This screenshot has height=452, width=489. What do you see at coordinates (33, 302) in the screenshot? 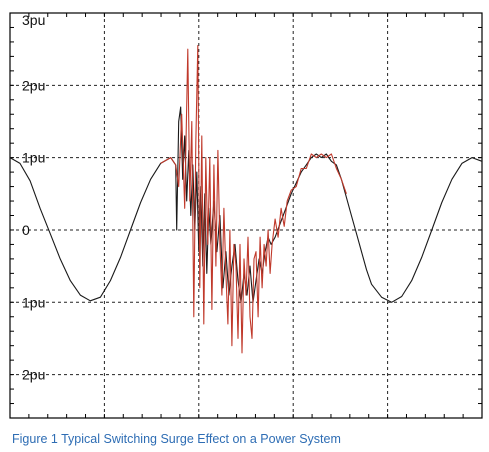
I see `y-tick-label-4: 1pu` at bounding box center [33, 302].